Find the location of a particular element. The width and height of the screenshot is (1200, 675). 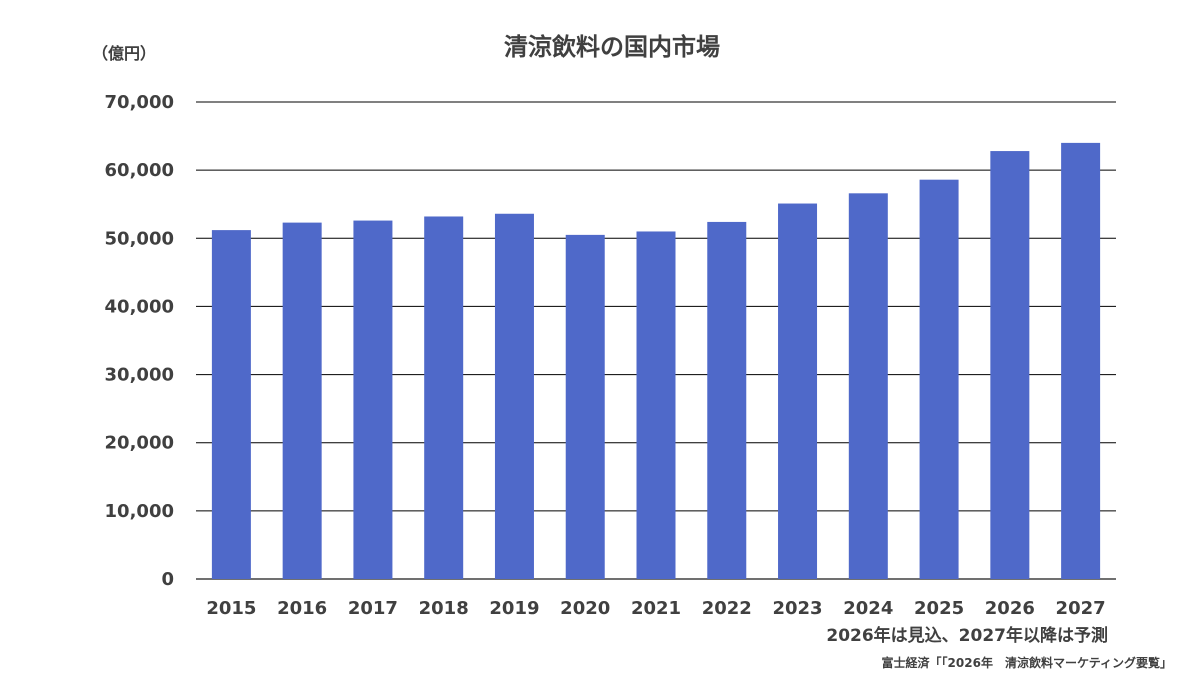

x-tick-label: 2020 is located at coordinates (585, 608).